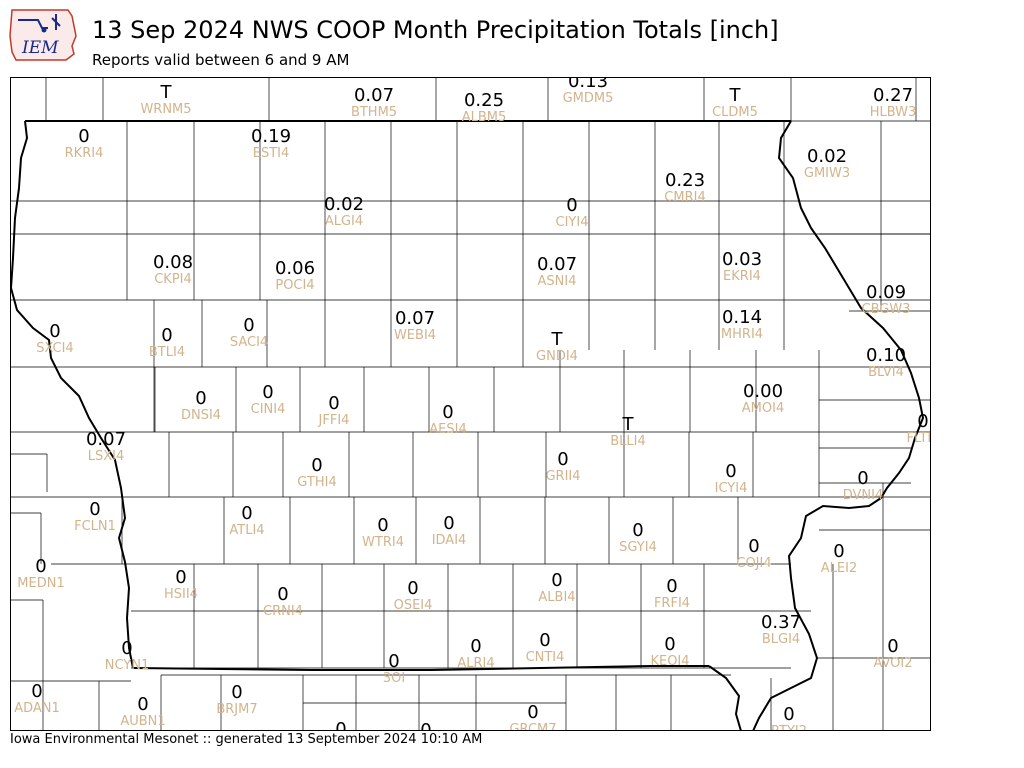 Image resolution: width=1024 pixels, height=768 pixels. What do you see at coordinates (173, 262) in the screenshot?
I see `precip-value: 0.08` at bounding box center [173, 262].